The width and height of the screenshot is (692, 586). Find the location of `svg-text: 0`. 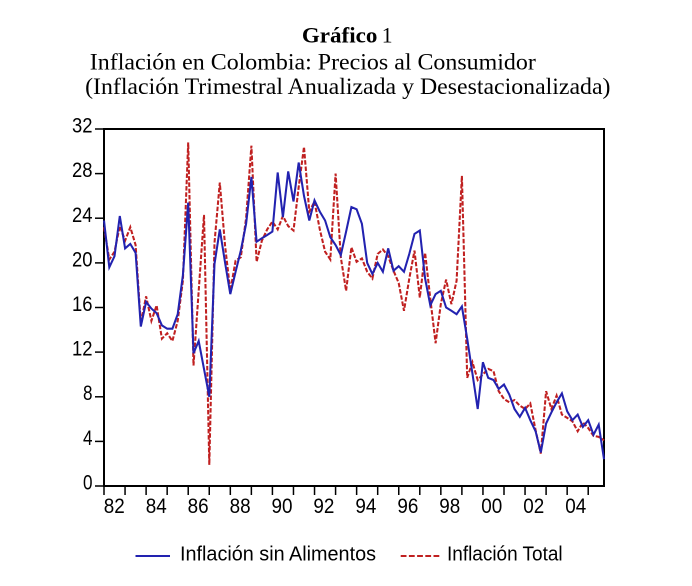

svg-text: 0 is located at coordinates (88, 483).